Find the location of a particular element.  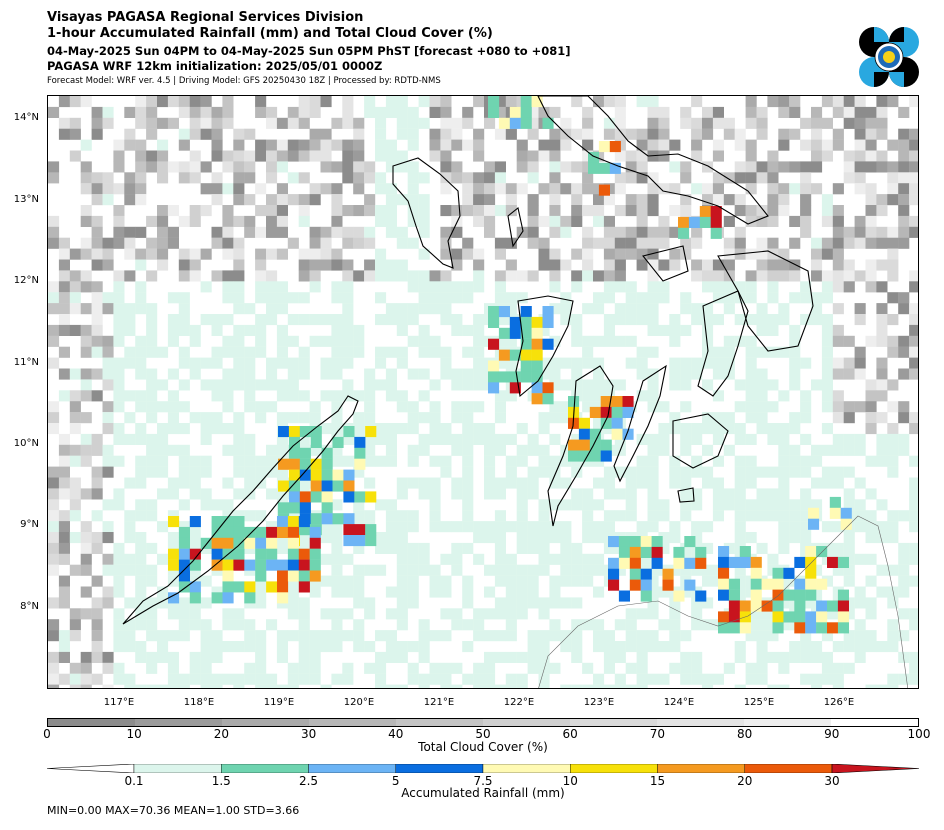

rainfall-colorbar is located at coordinates (483, 768).